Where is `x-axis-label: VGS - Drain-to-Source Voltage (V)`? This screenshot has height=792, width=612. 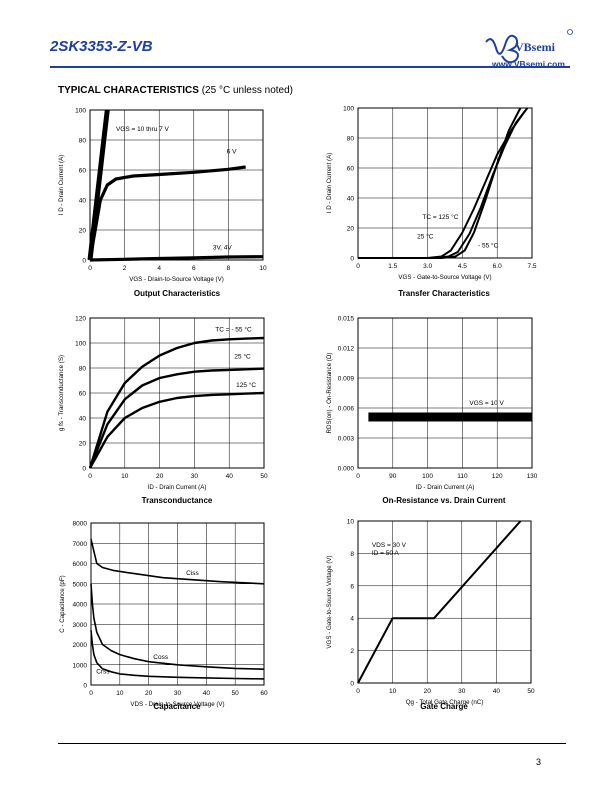
x-axis-label: VGS - Drain-to-Source Voltage (V) is located at coordinates (176, 279).